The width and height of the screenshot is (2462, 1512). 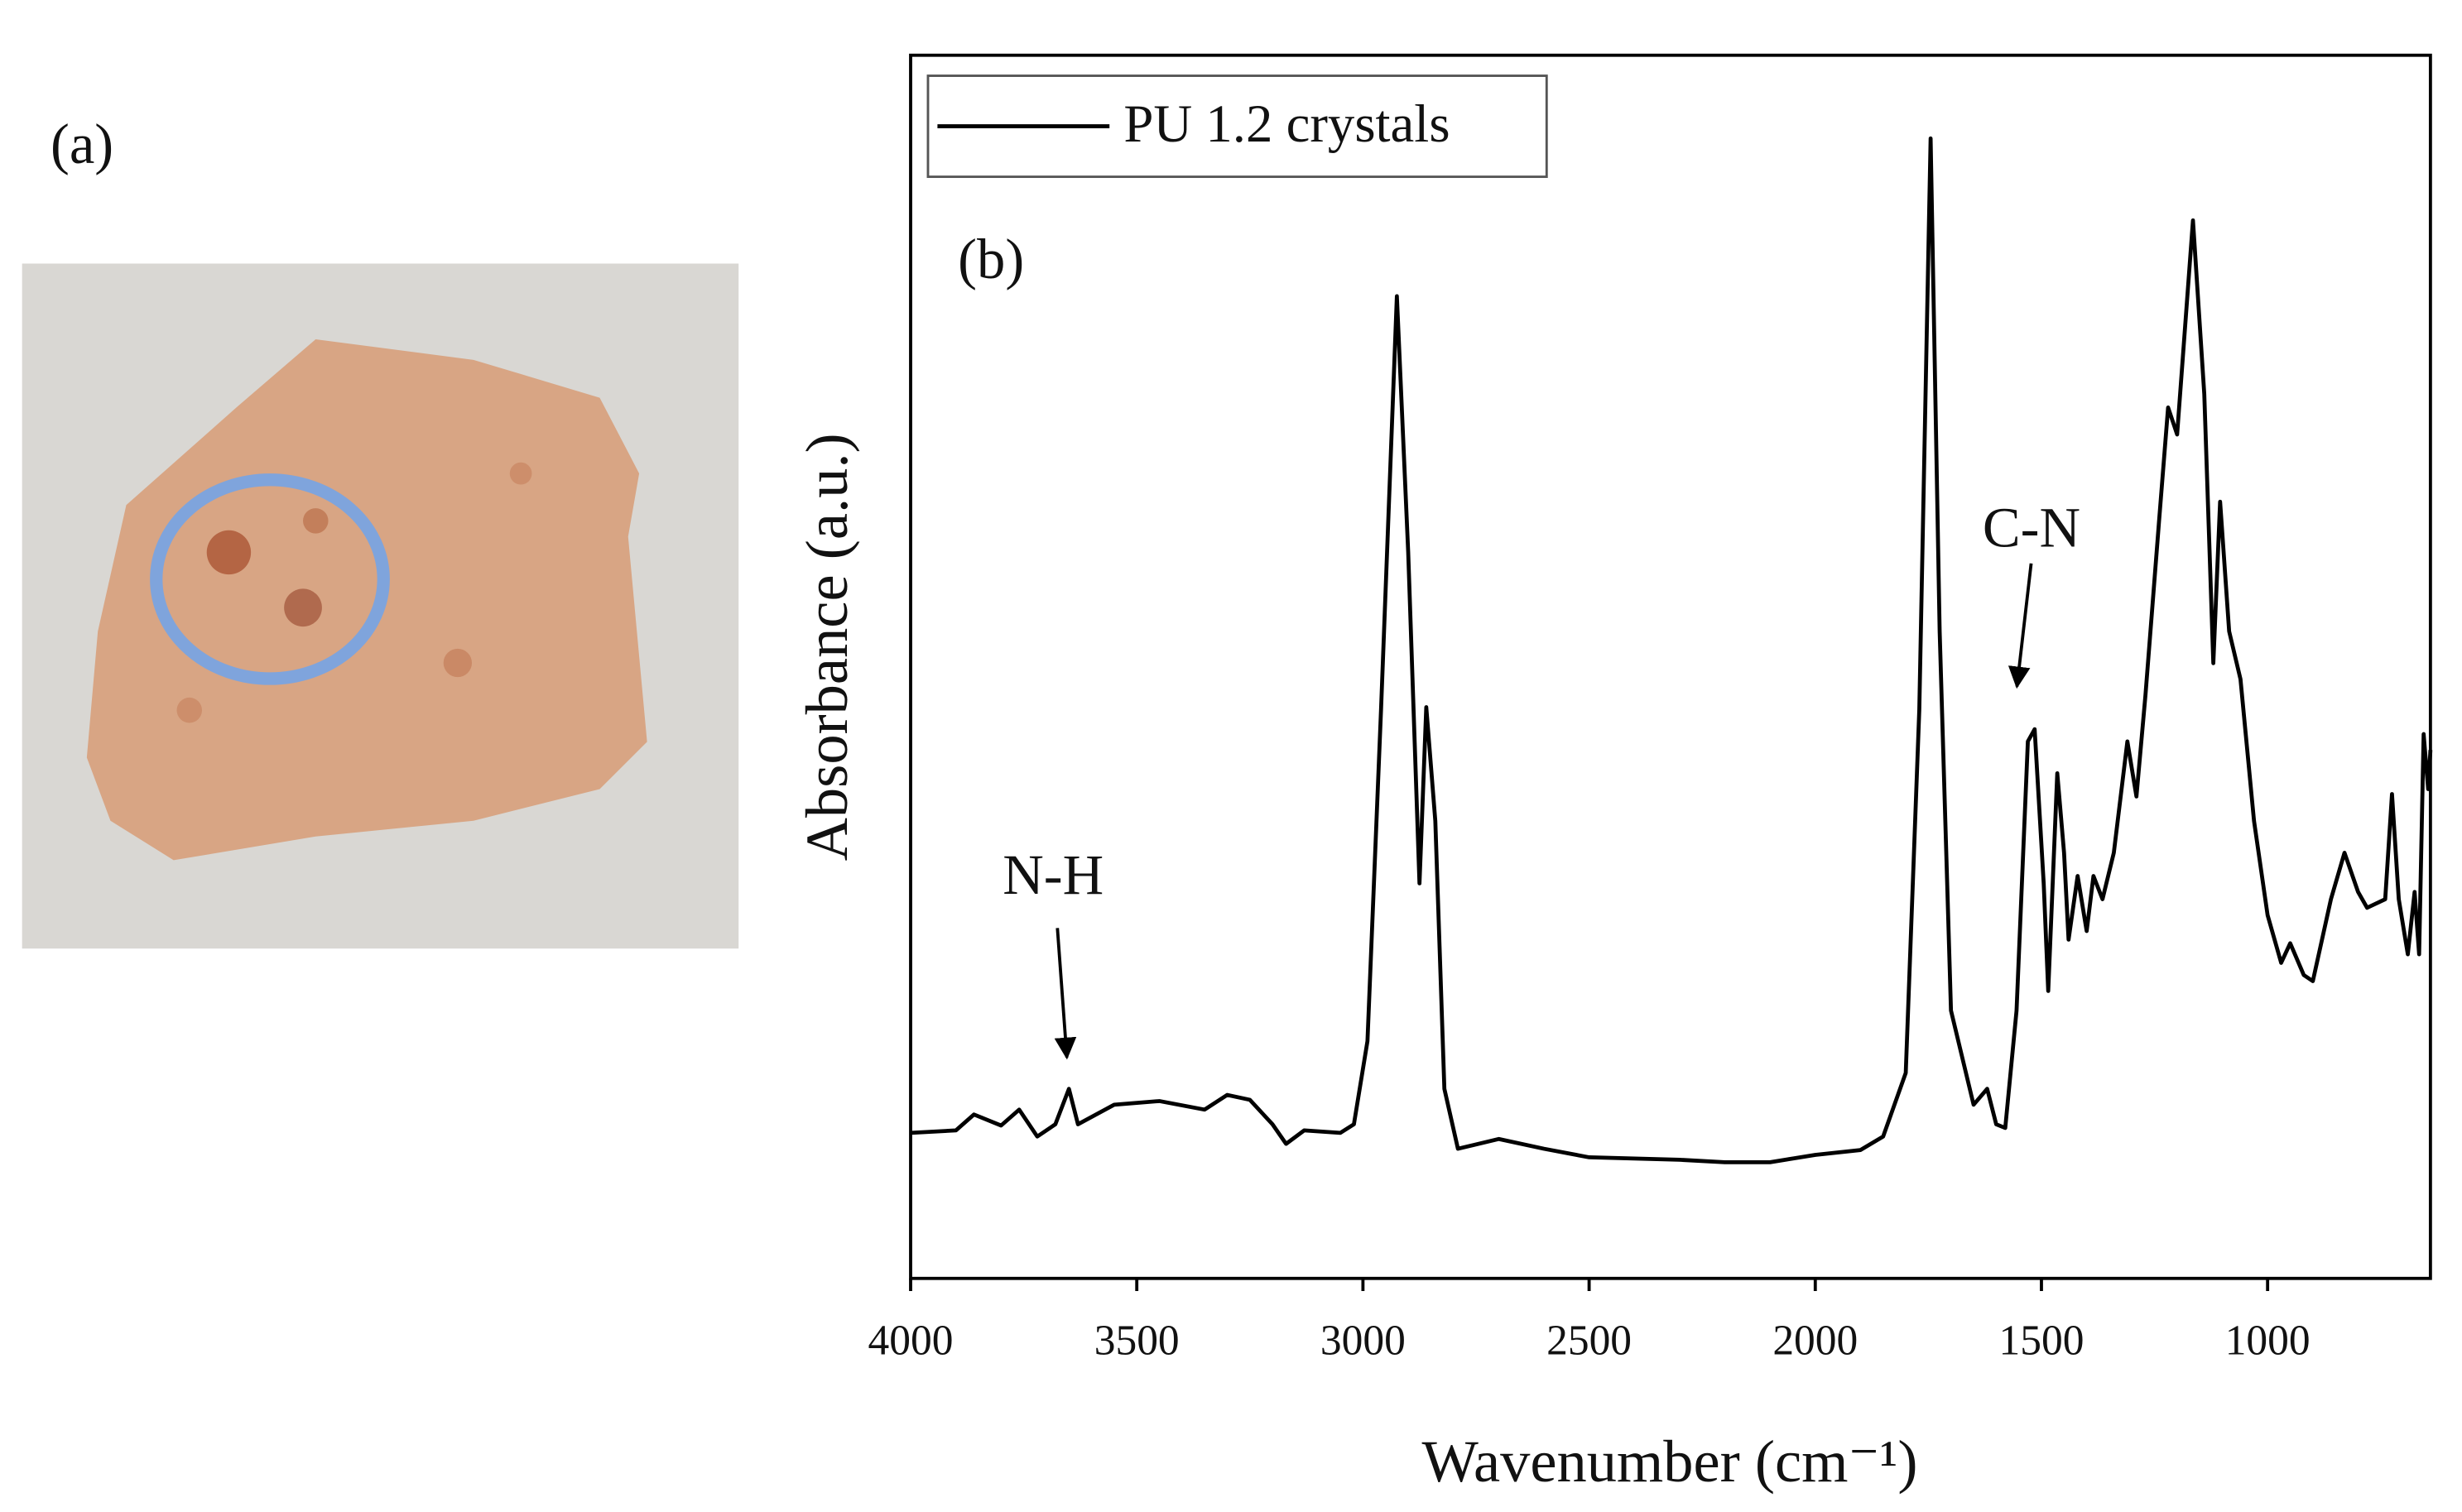 I want to click on panel-label: (b), so click(x=991, y=259).